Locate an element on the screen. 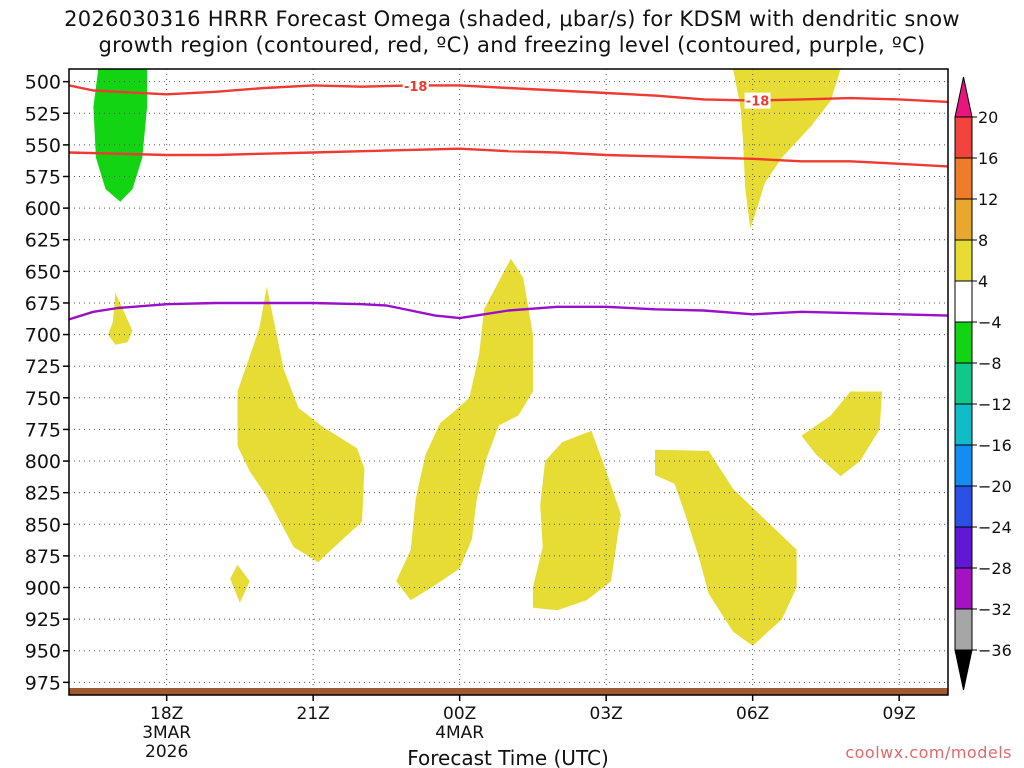 The image size is (1024, 768). y-tick-label: 775 is located at coordinates (43, 430).